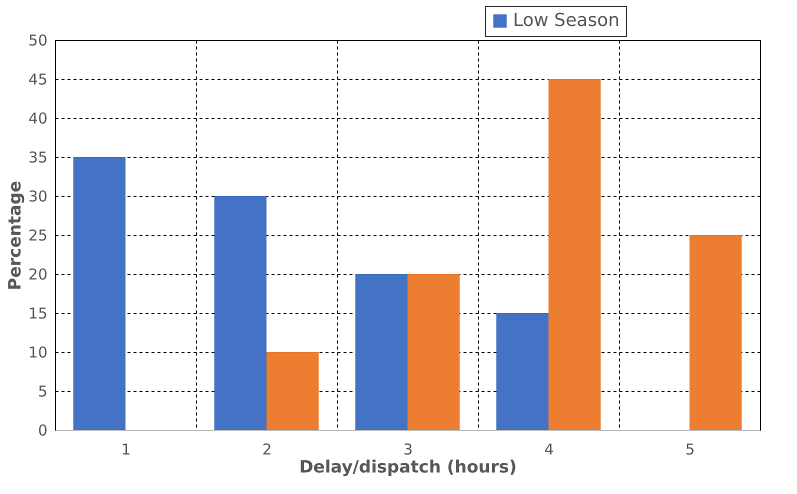  What do you see at coordinates (690, 449) in the screenshot?
I see `x-tick-label: 5` at bounding box center [690, 449].